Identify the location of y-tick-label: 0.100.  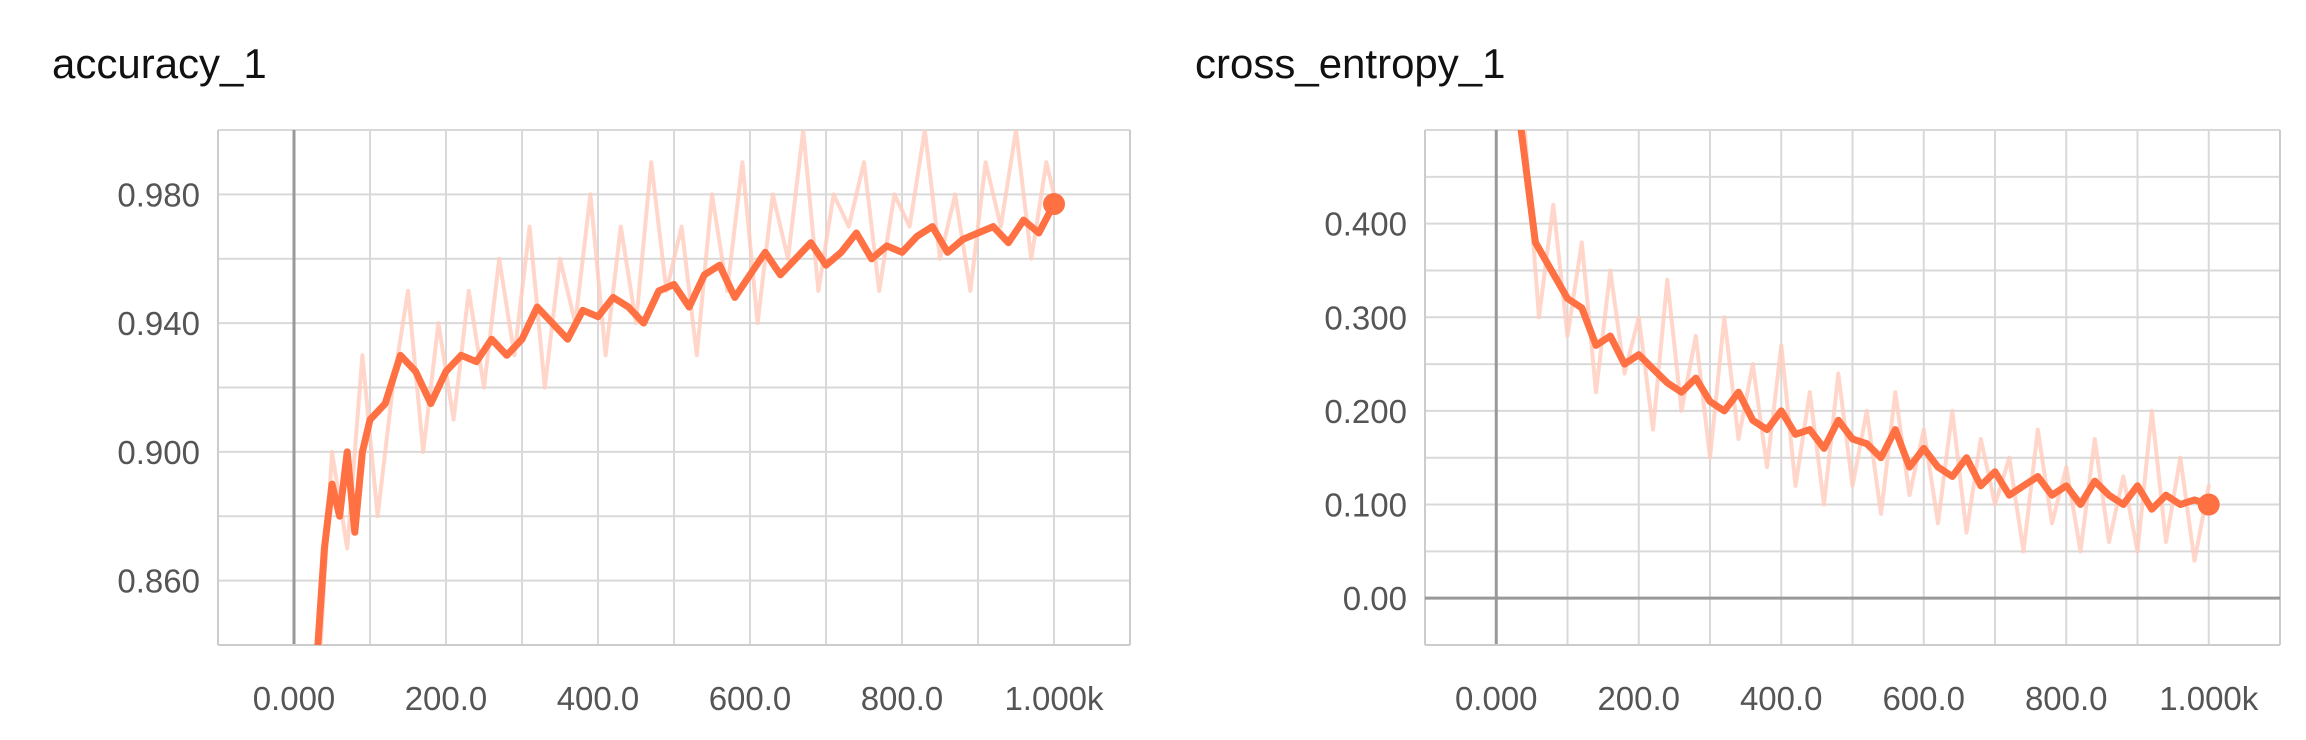
(1365, 505).